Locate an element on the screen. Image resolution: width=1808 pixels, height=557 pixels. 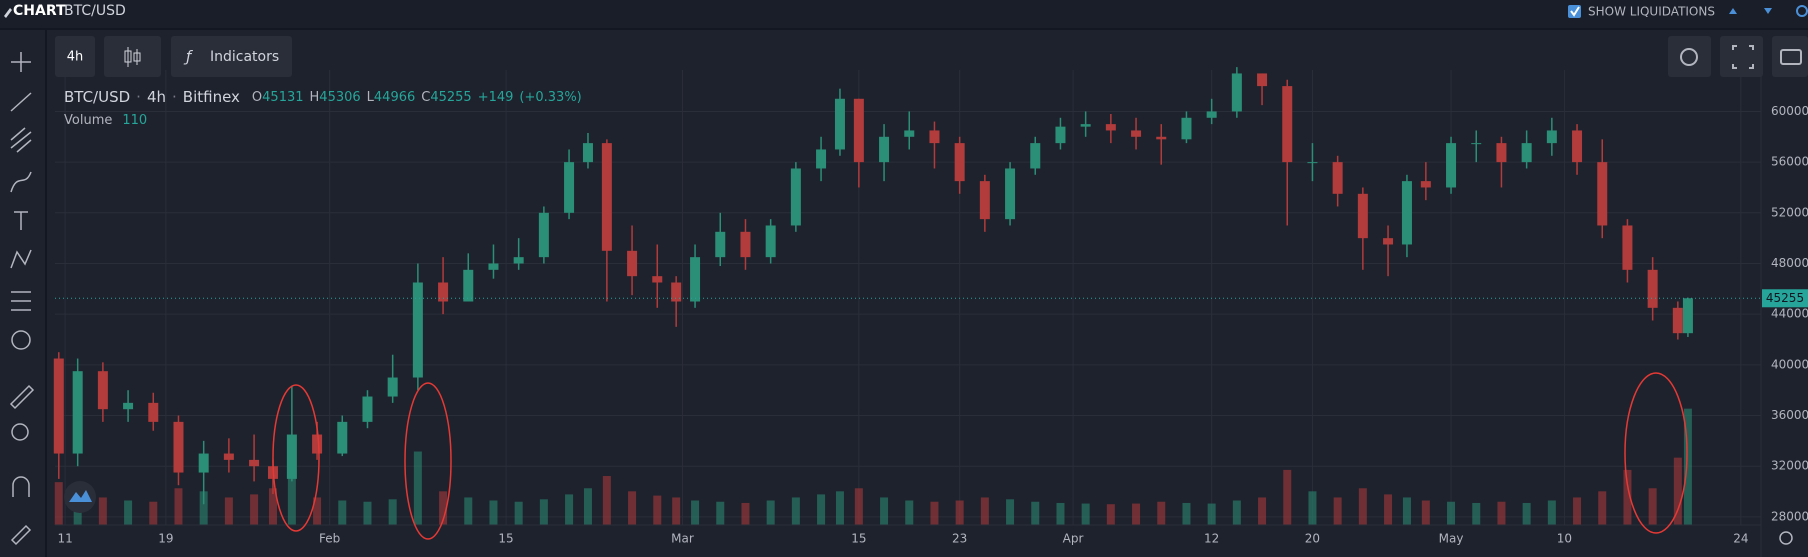
interval-button-label: 4h is located at coordinates (75, 57).